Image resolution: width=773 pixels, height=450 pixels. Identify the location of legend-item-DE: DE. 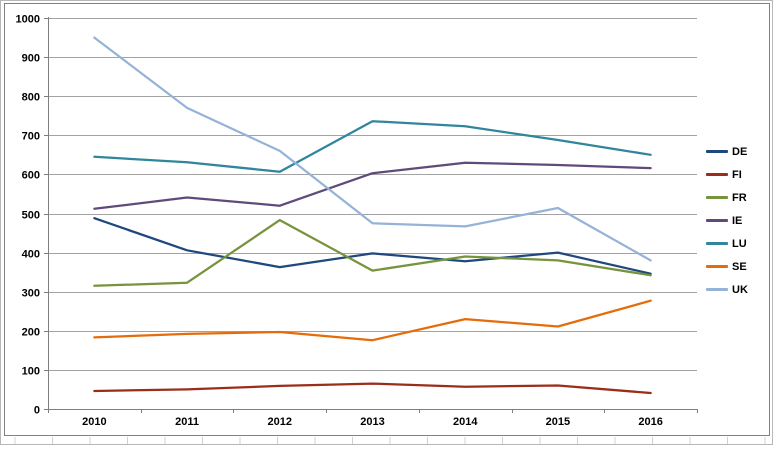
(738, 151).